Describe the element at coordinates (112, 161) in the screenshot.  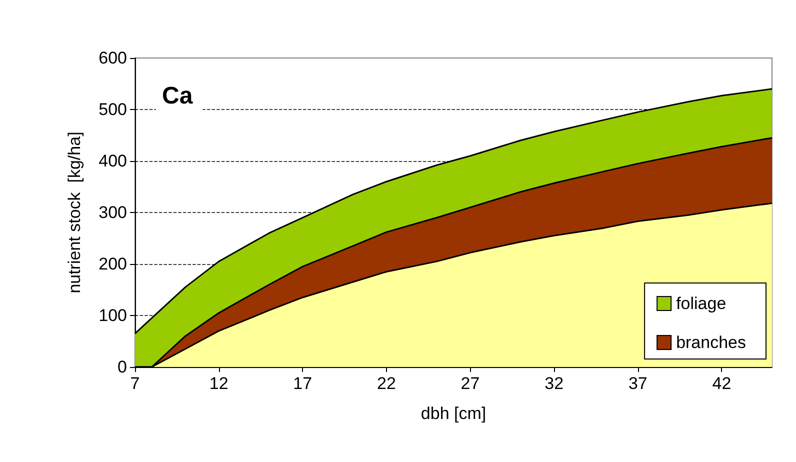
I see `y-tick-label: 400` at that location.